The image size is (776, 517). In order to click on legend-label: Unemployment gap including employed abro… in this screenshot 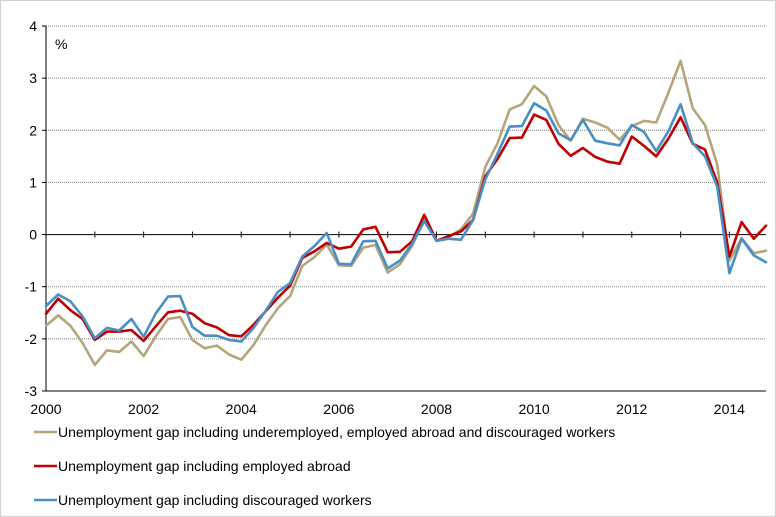, I will do `click(204, 466)`.